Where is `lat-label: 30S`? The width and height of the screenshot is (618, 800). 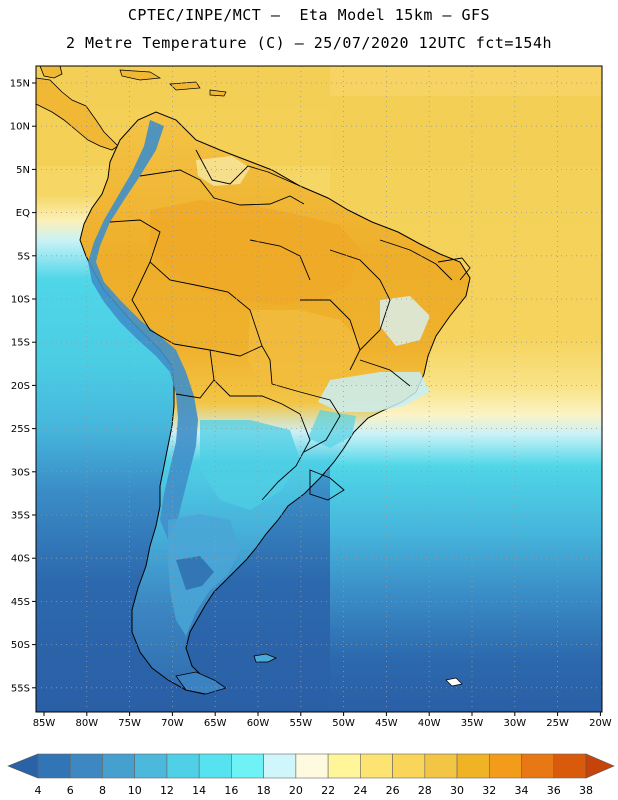
lat-label: 30S is located at coordinates (20, 472).